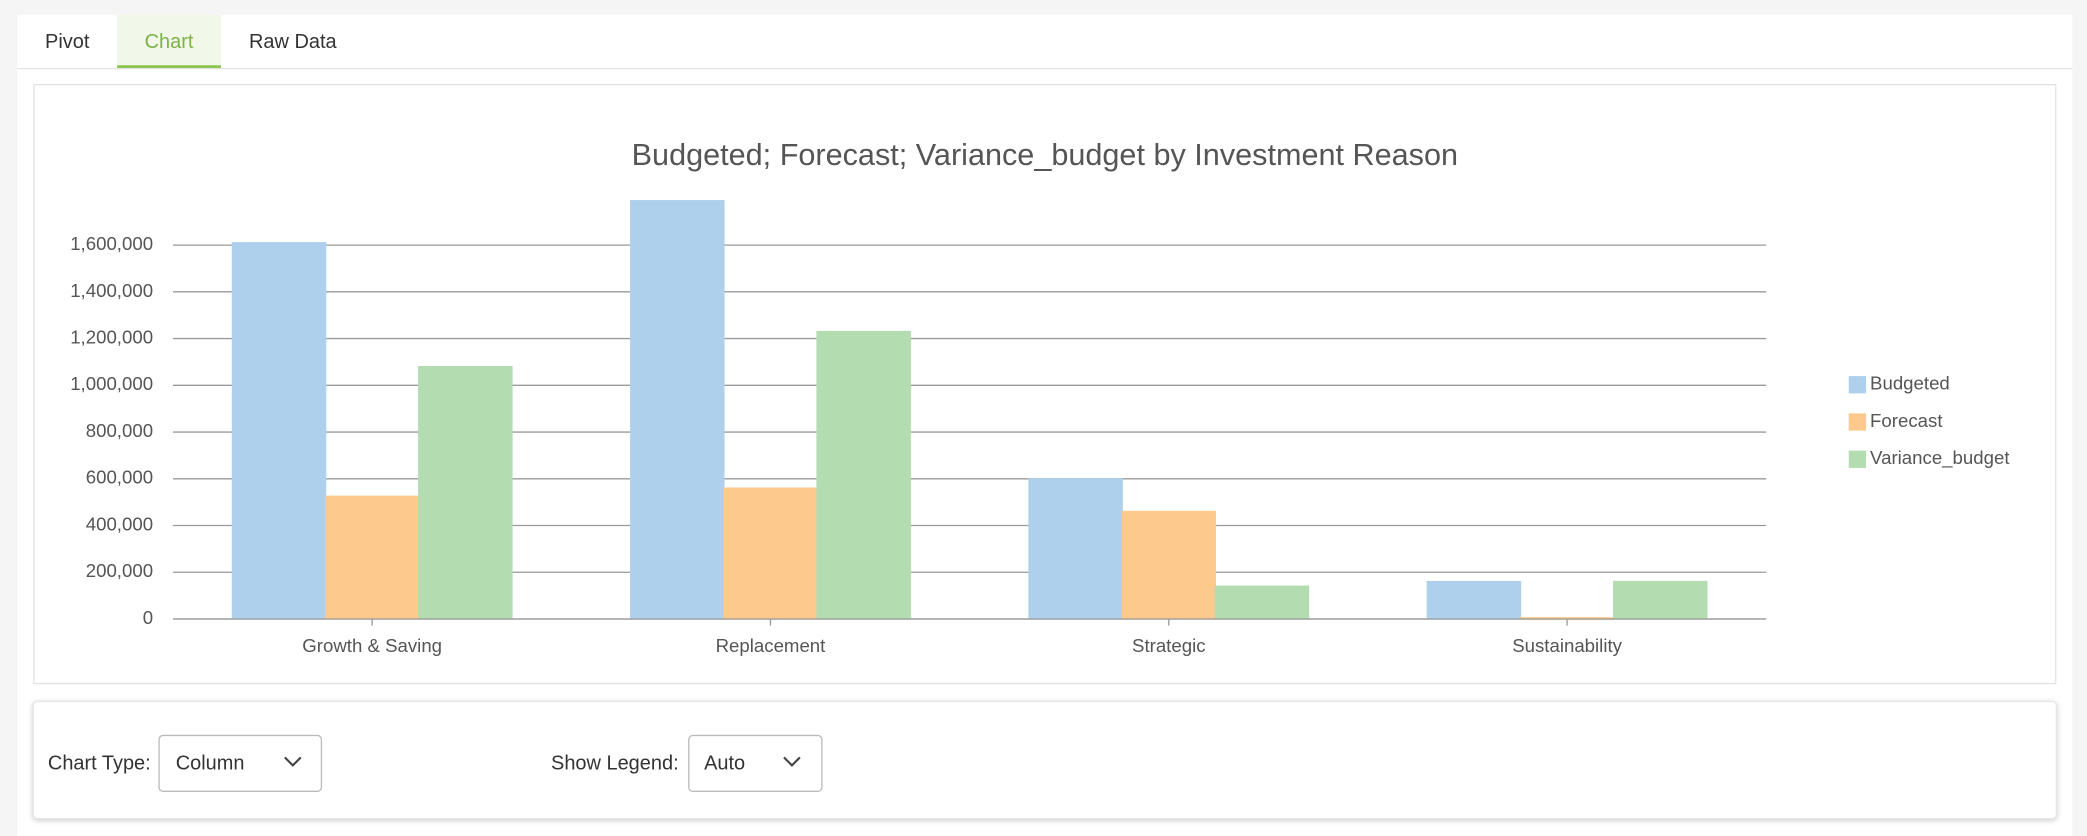 This screenshot has width=2087, height=836. Describe the element at coordinates (111, 243) in the screenshot. I see `y-tick-label: 1,600,000` at that location.